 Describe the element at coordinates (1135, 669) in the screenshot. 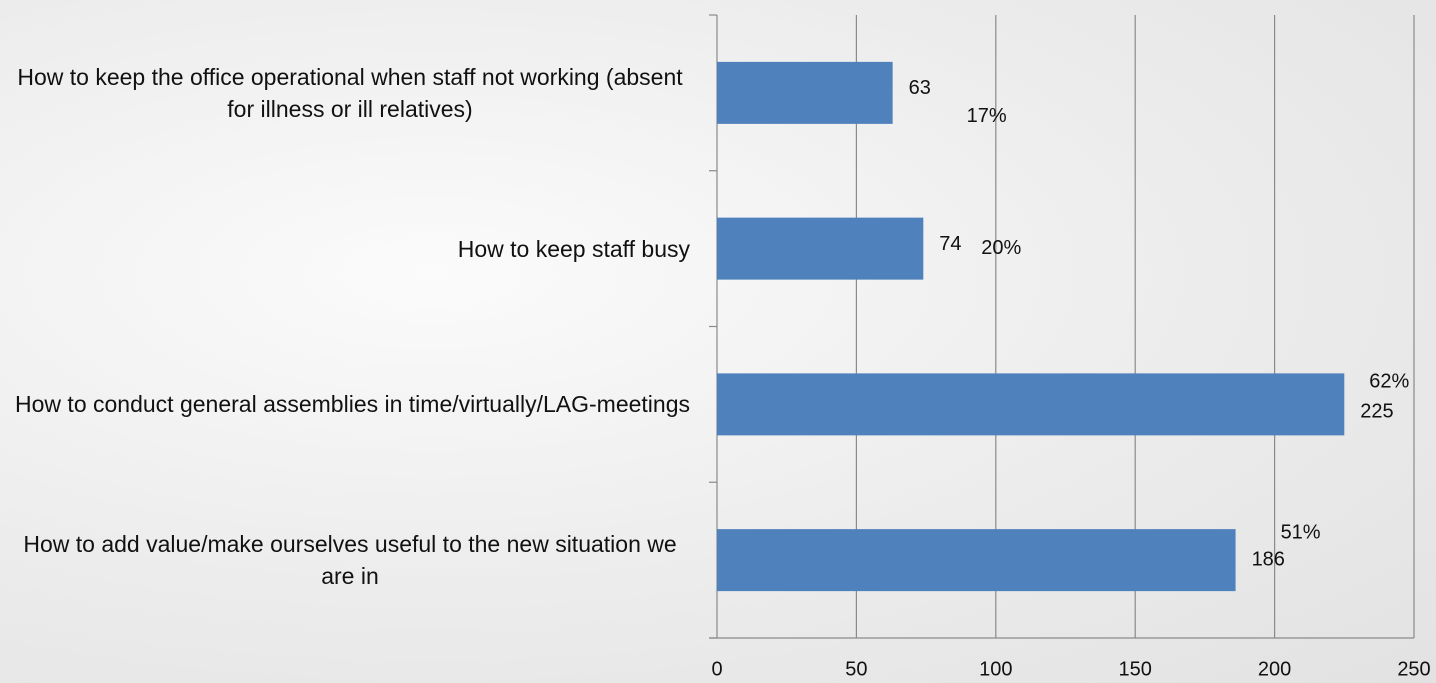

I see `x-tick-label: 150` at that location.